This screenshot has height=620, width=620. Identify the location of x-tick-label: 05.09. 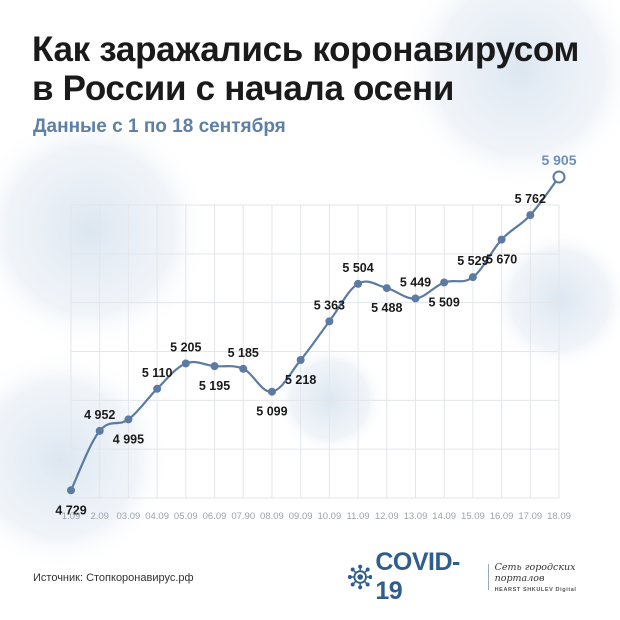
(186, 516).